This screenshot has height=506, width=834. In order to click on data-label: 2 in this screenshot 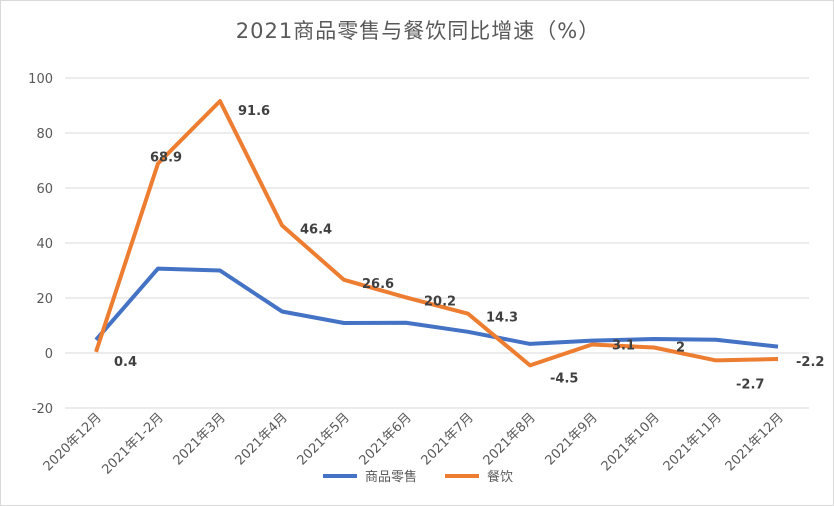, I will do `click(680, 348)`.